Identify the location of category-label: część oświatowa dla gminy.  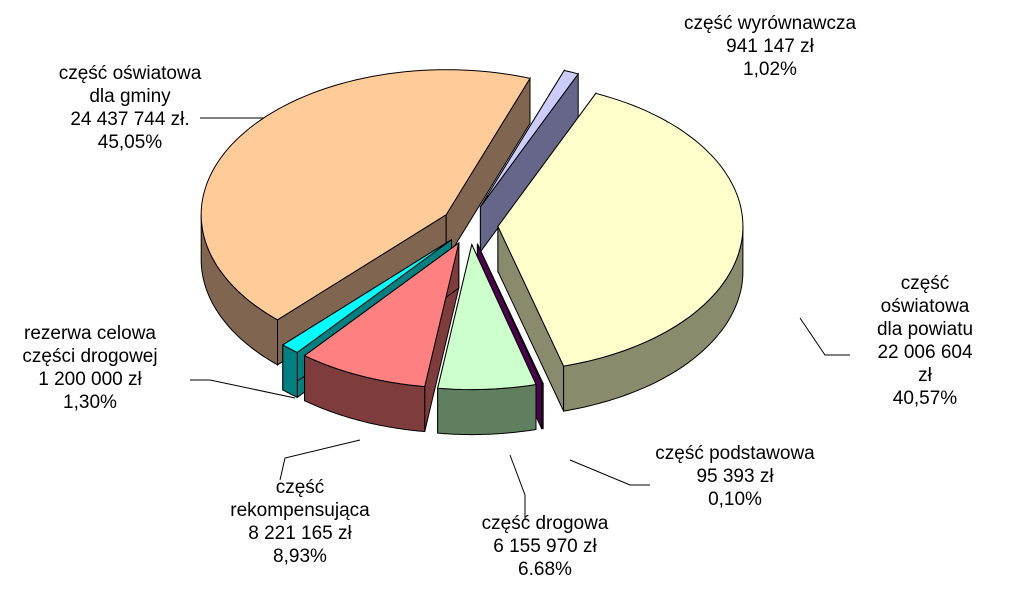
(130, 85).